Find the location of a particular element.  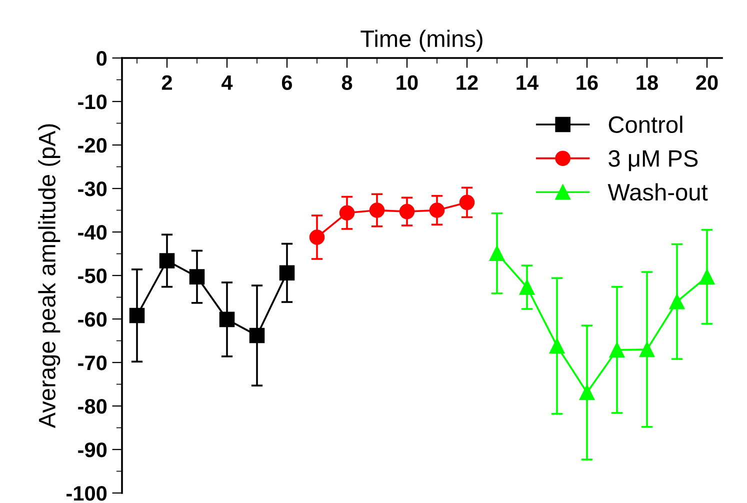

x-tick-label: 16 is located at coordinates (587, 82).